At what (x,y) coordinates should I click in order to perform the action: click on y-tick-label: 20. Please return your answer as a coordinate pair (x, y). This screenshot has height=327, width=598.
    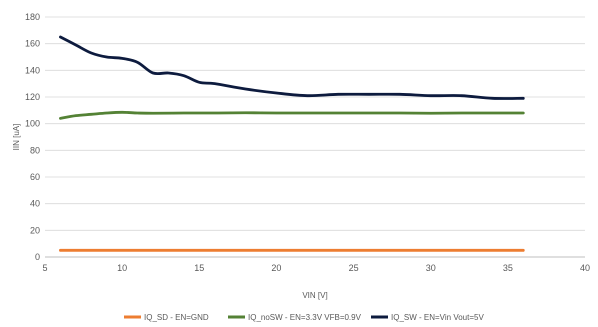
    Looking at the image, I should click on (35, 230).